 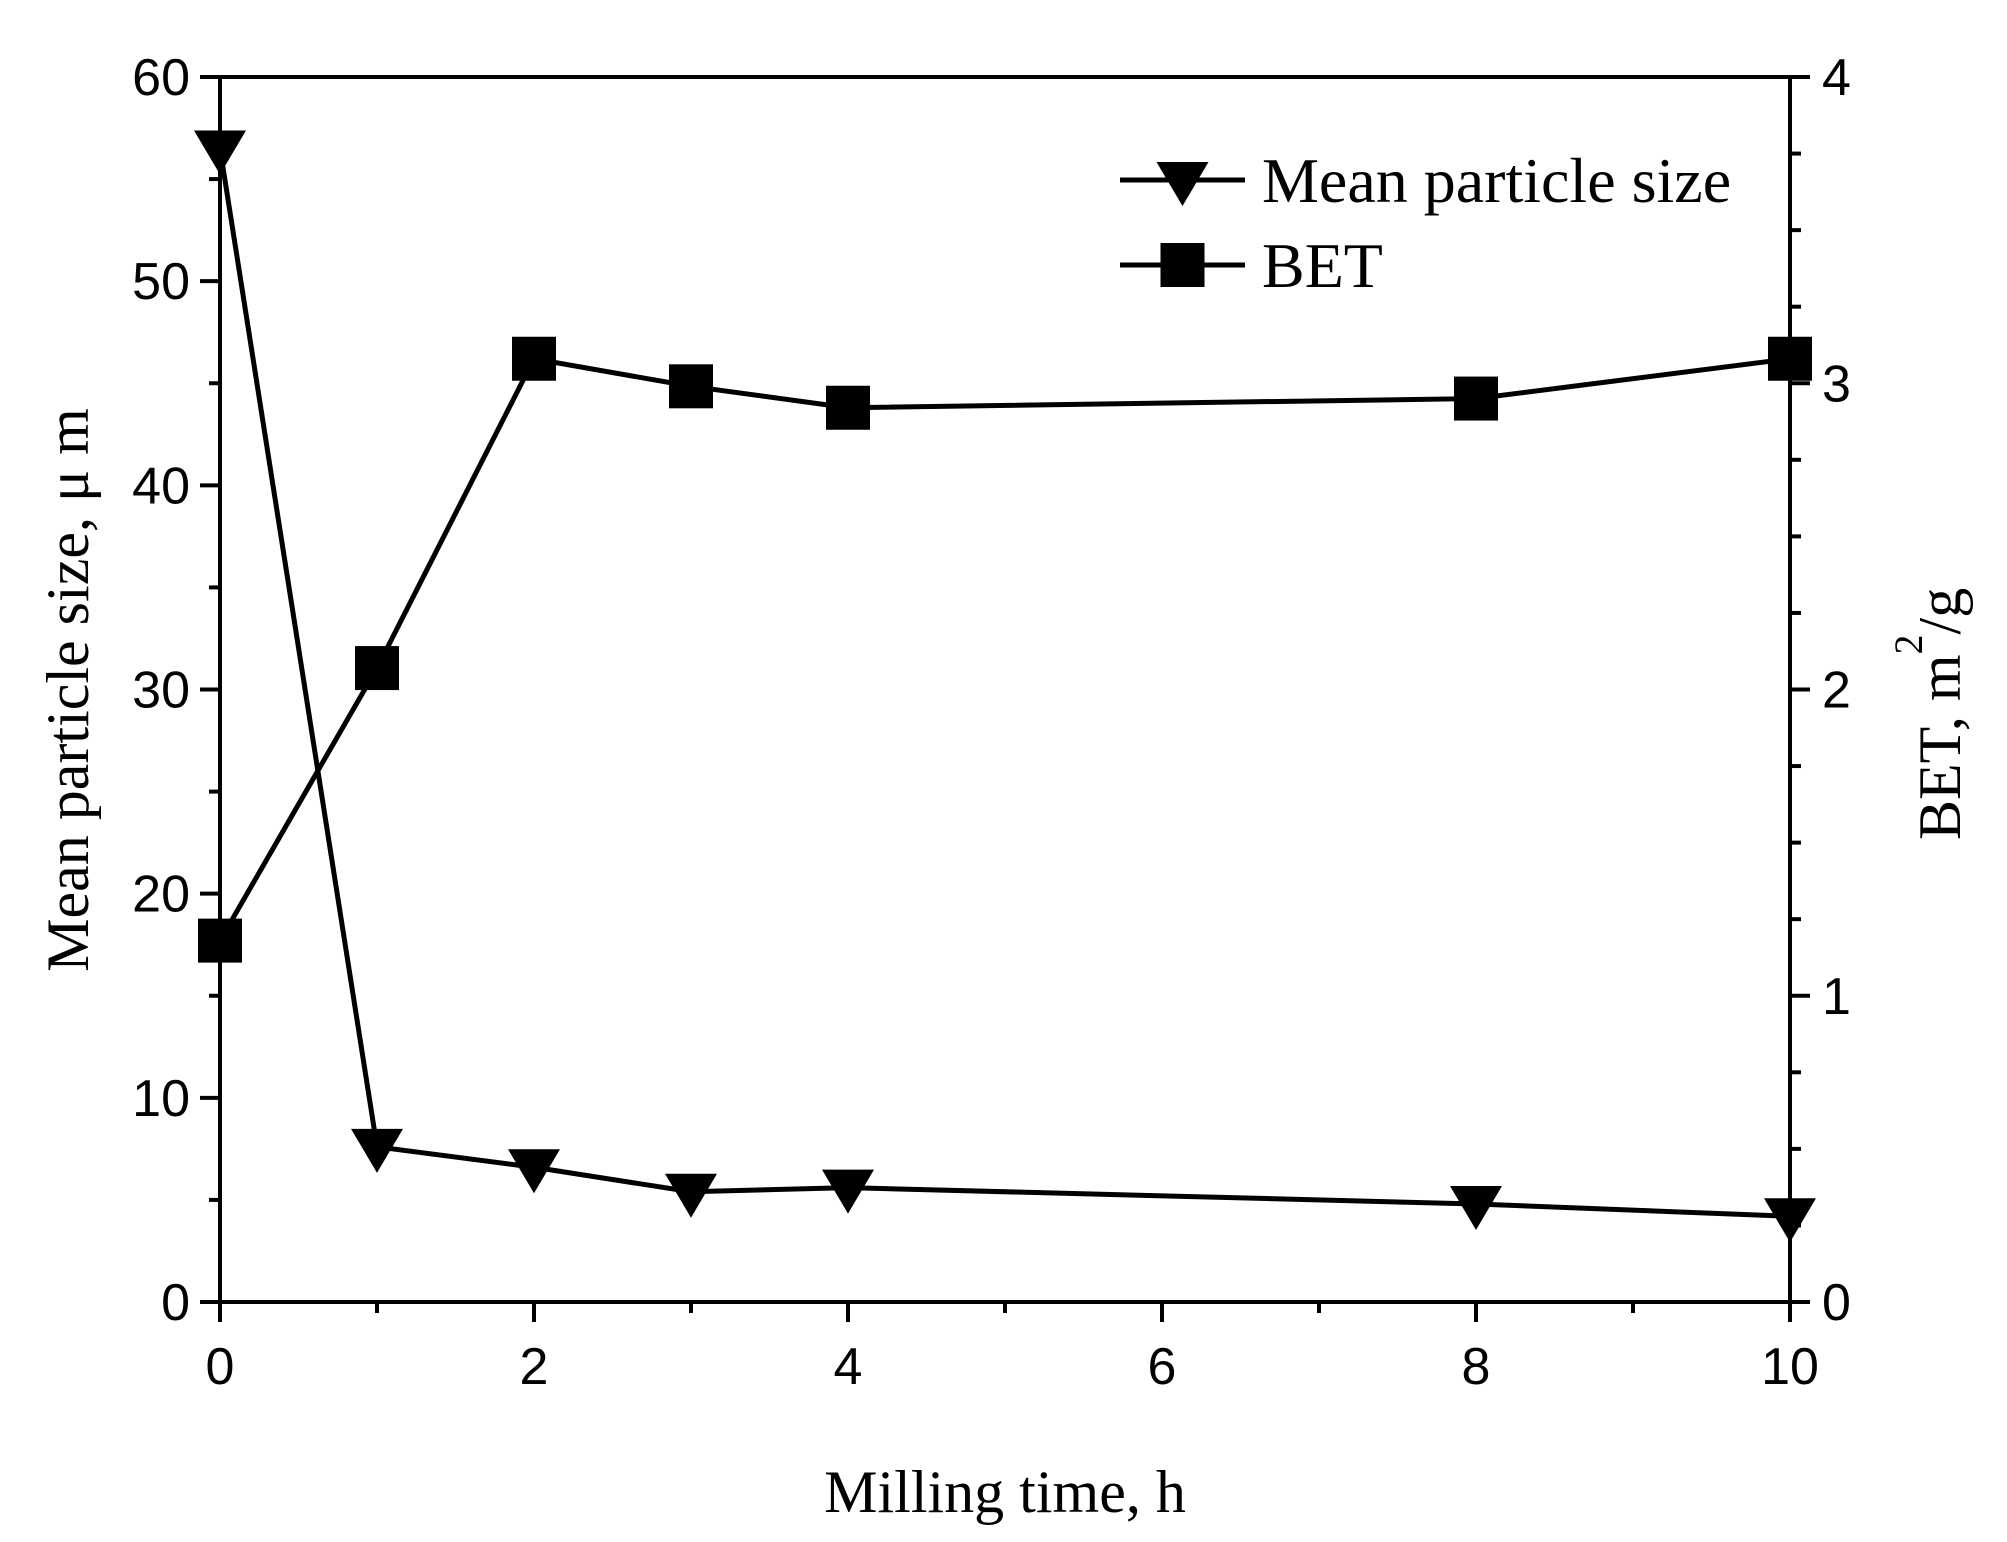 I want to click on y-left-tick-label: 10, so click(x=161, y=1099).